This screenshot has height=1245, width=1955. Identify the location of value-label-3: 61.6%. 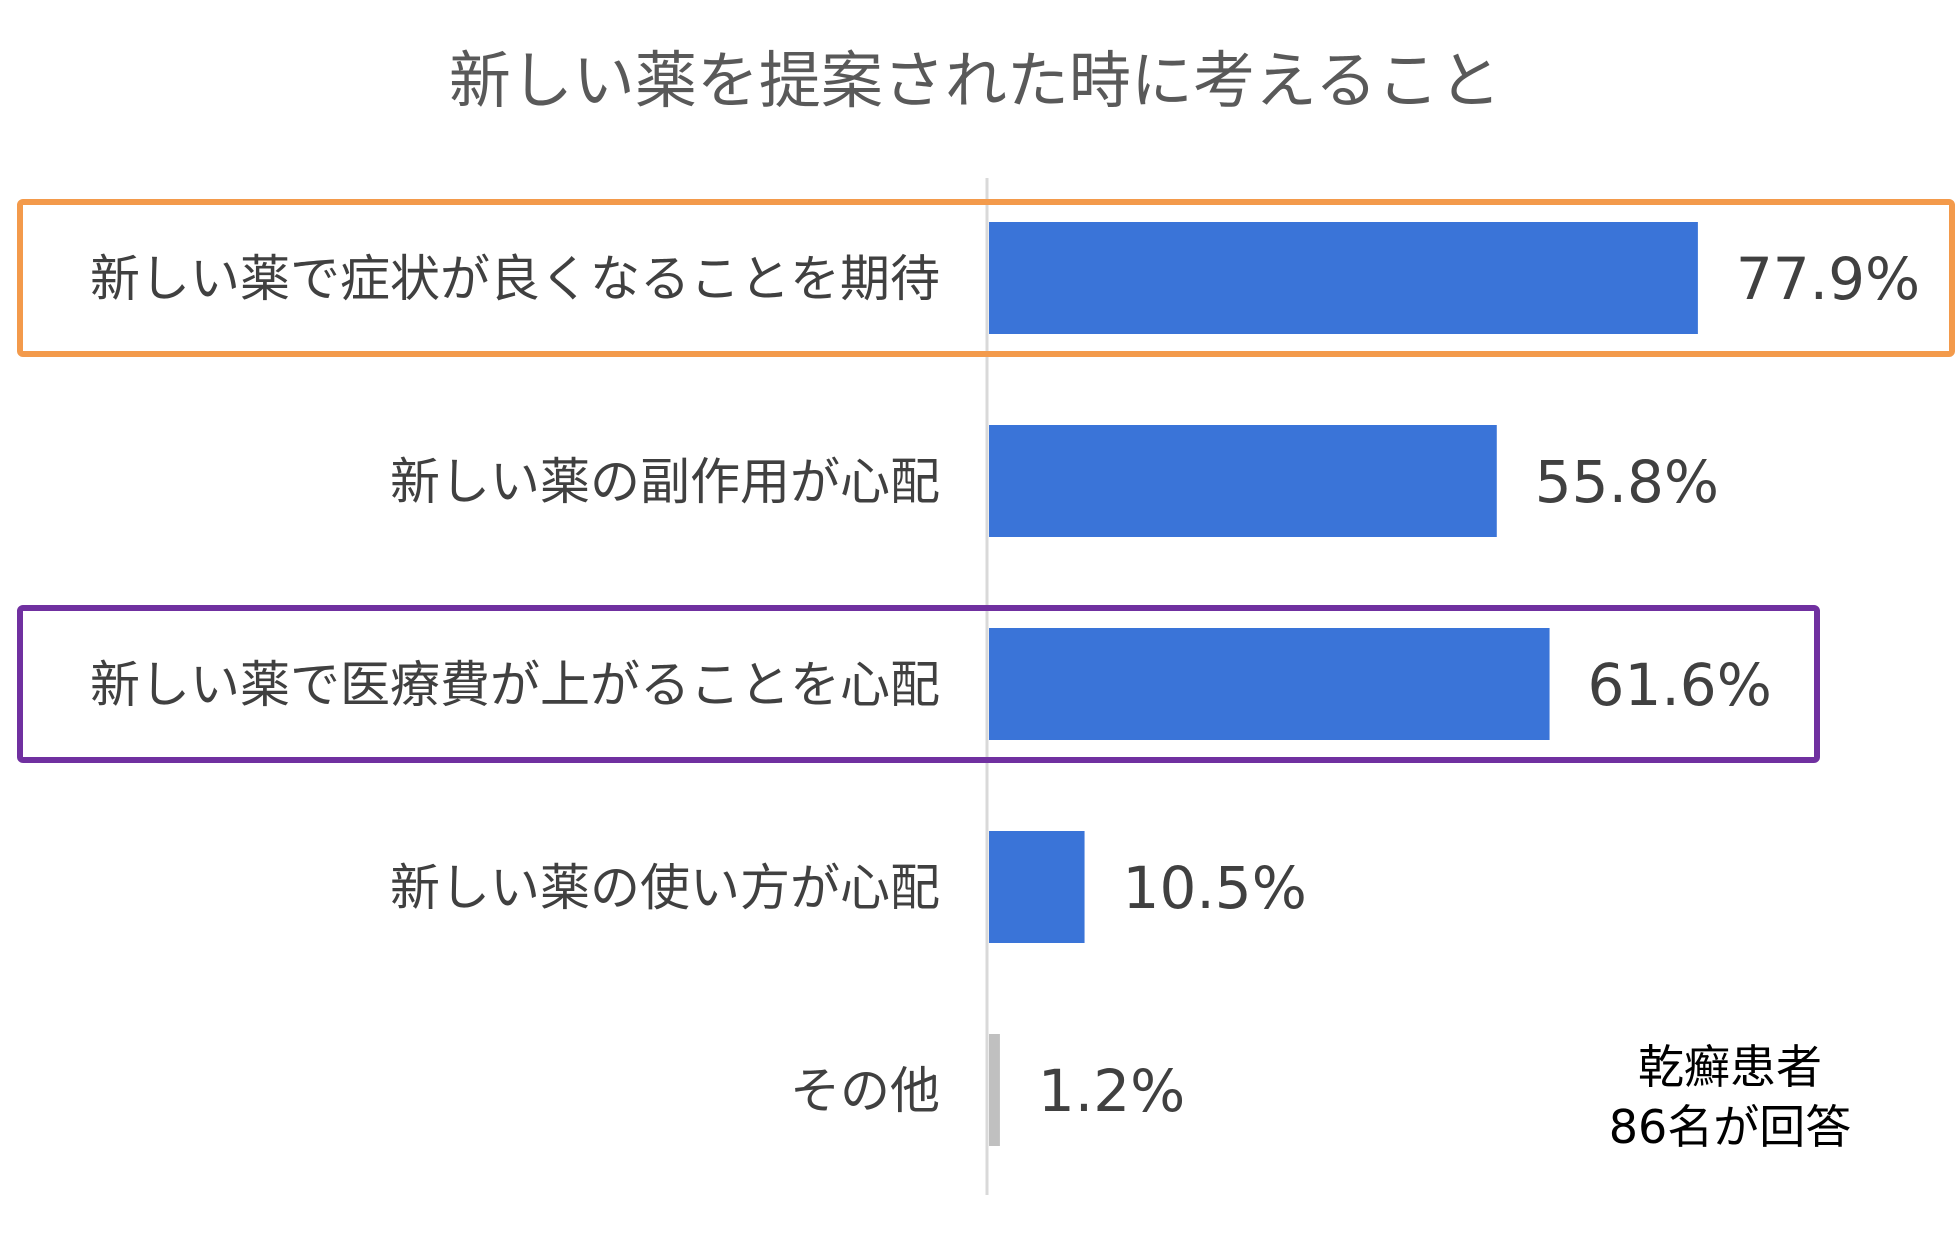
(1680, 685).